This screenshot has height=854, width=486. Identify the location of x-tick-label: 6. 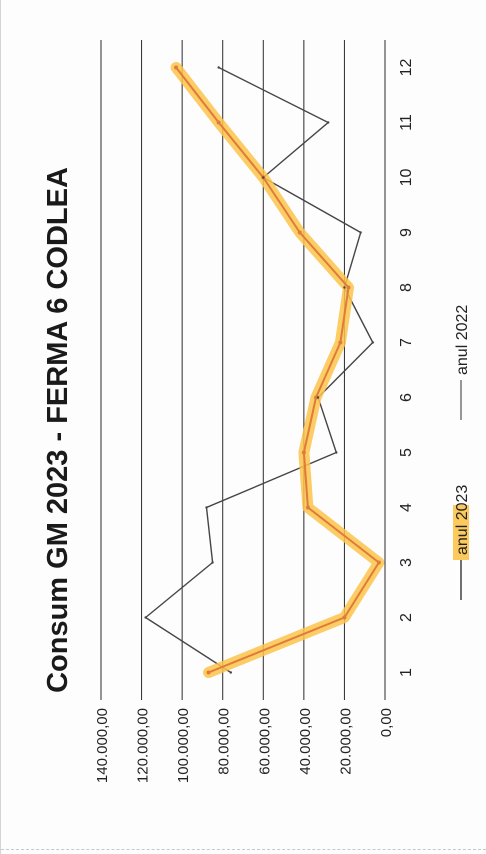
(406, 397).